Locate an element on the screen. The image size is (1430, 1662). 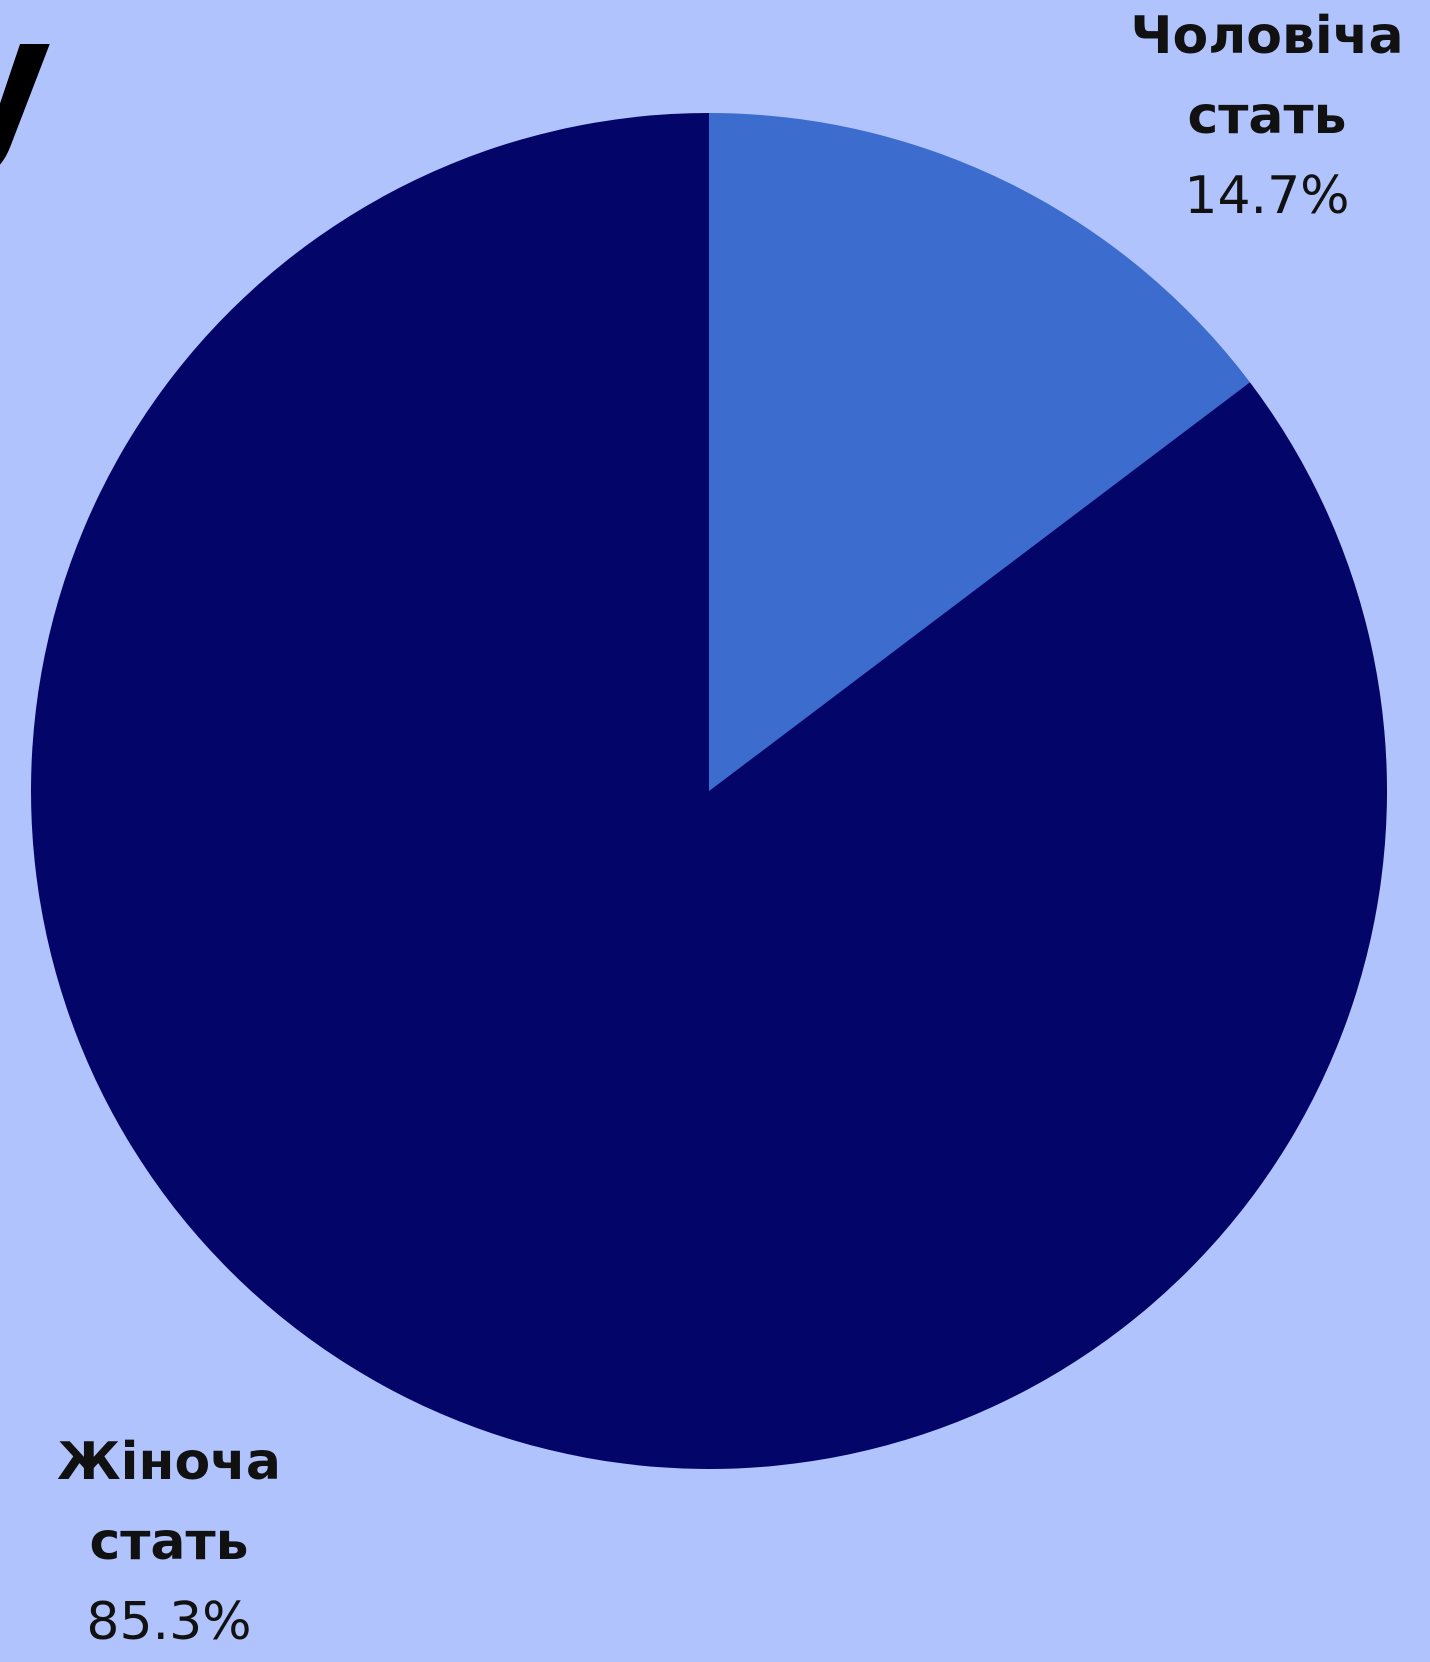
slice-label-female-line2: стать is located at coordinates (169, 1542).